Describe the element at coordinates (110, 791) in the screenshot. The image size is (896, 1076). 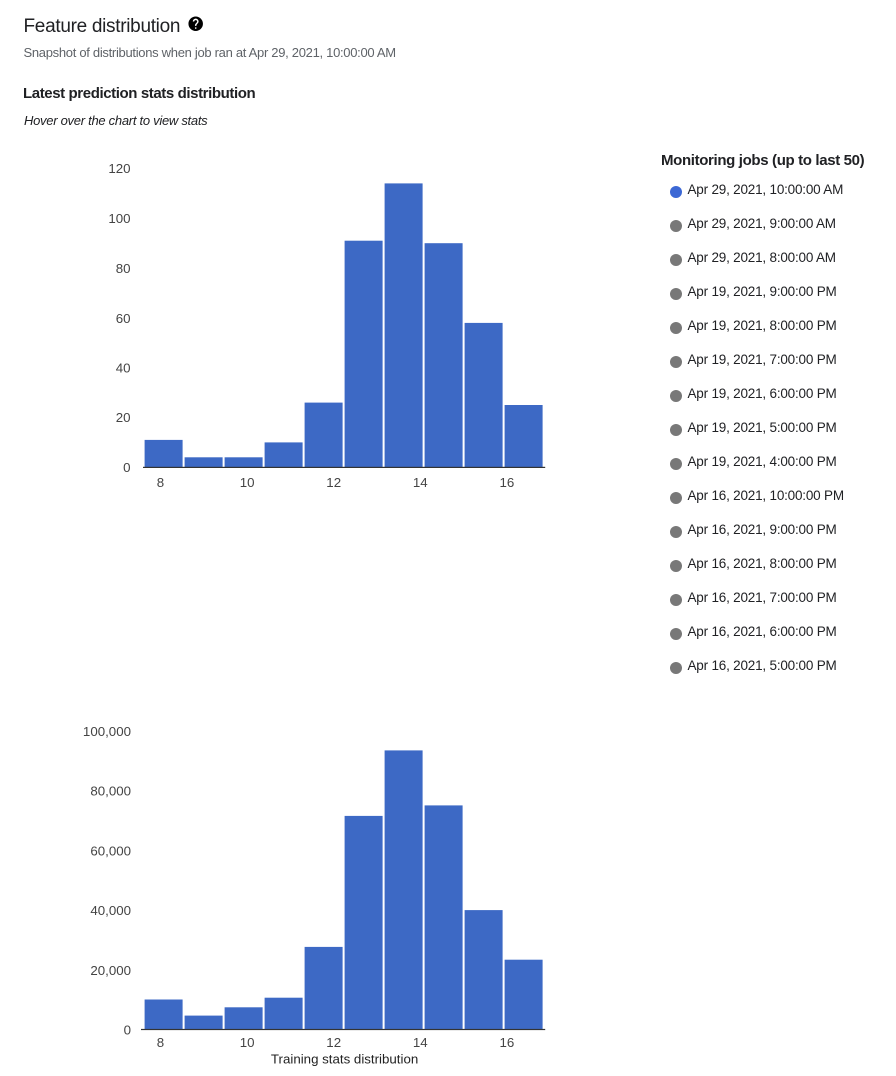
I see `svg-text: 80,000` at that location.